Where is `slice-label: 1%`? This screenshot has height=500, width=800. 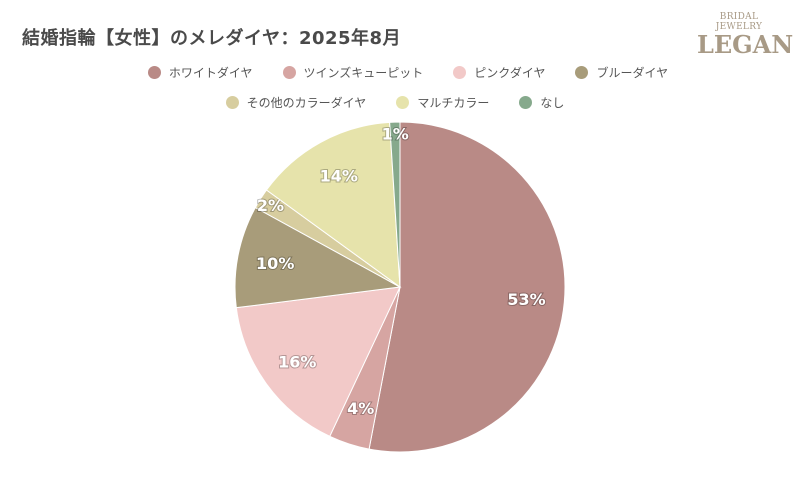
slice-label: 1% is located at coordinates (395, 134).